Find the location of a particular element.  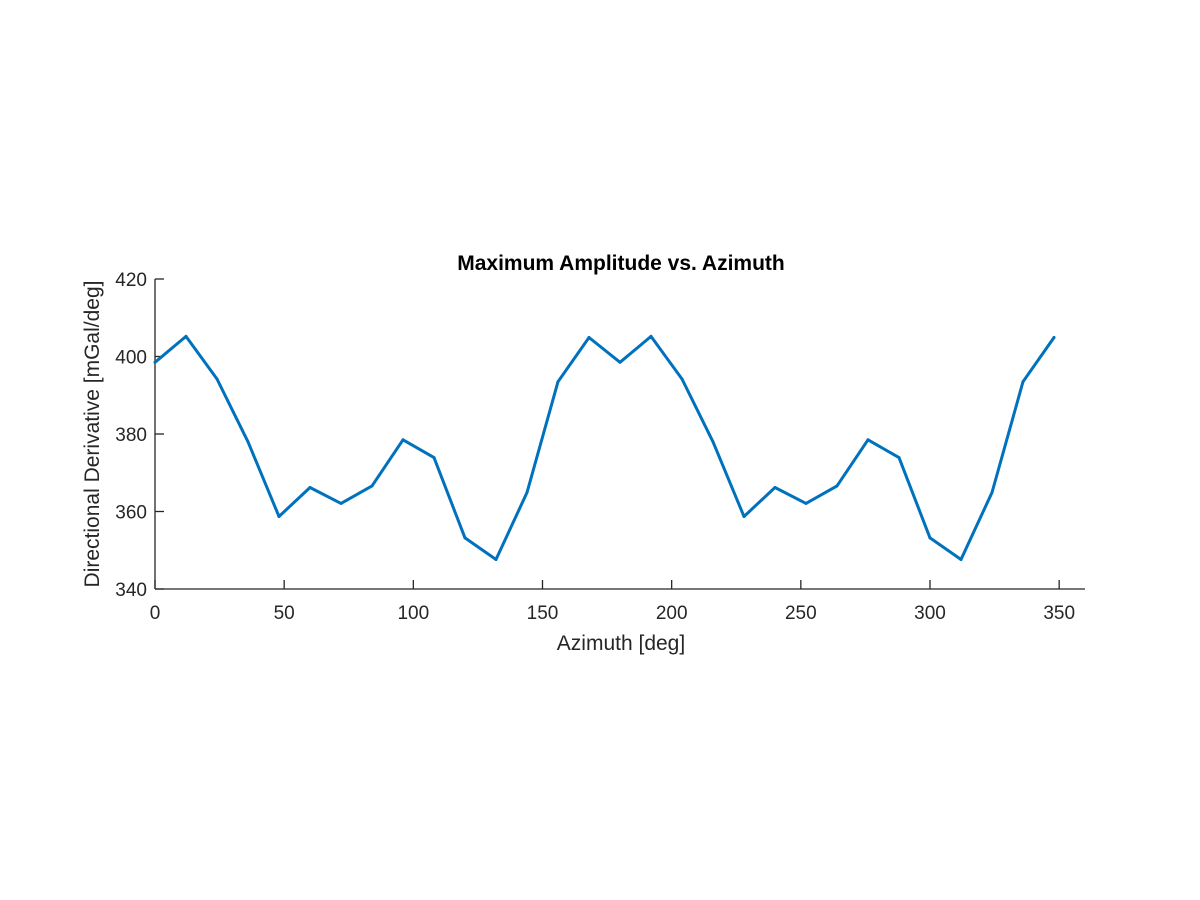

x-ticks: 0 50 100 150 200 250 300 350 is located at coordinates (612, 602).